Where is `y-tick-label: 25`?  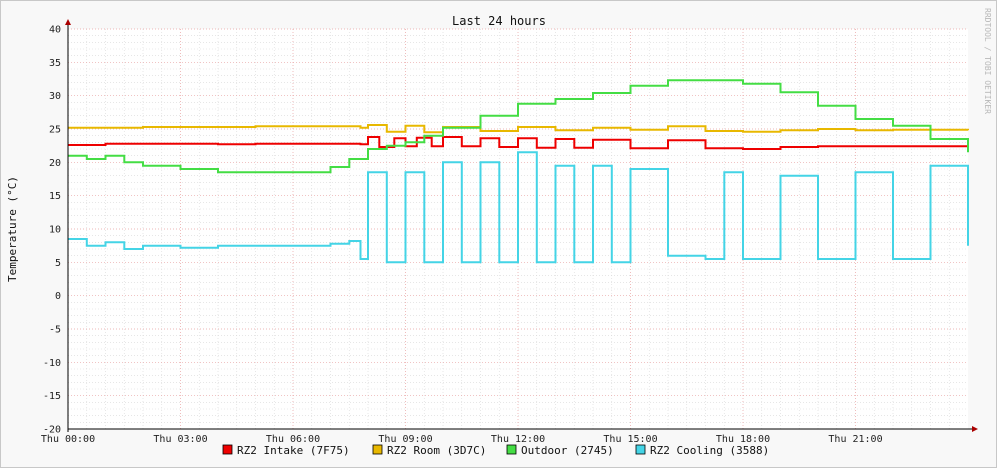 y-tick-label: 25 is located at coordinates (55, 130).